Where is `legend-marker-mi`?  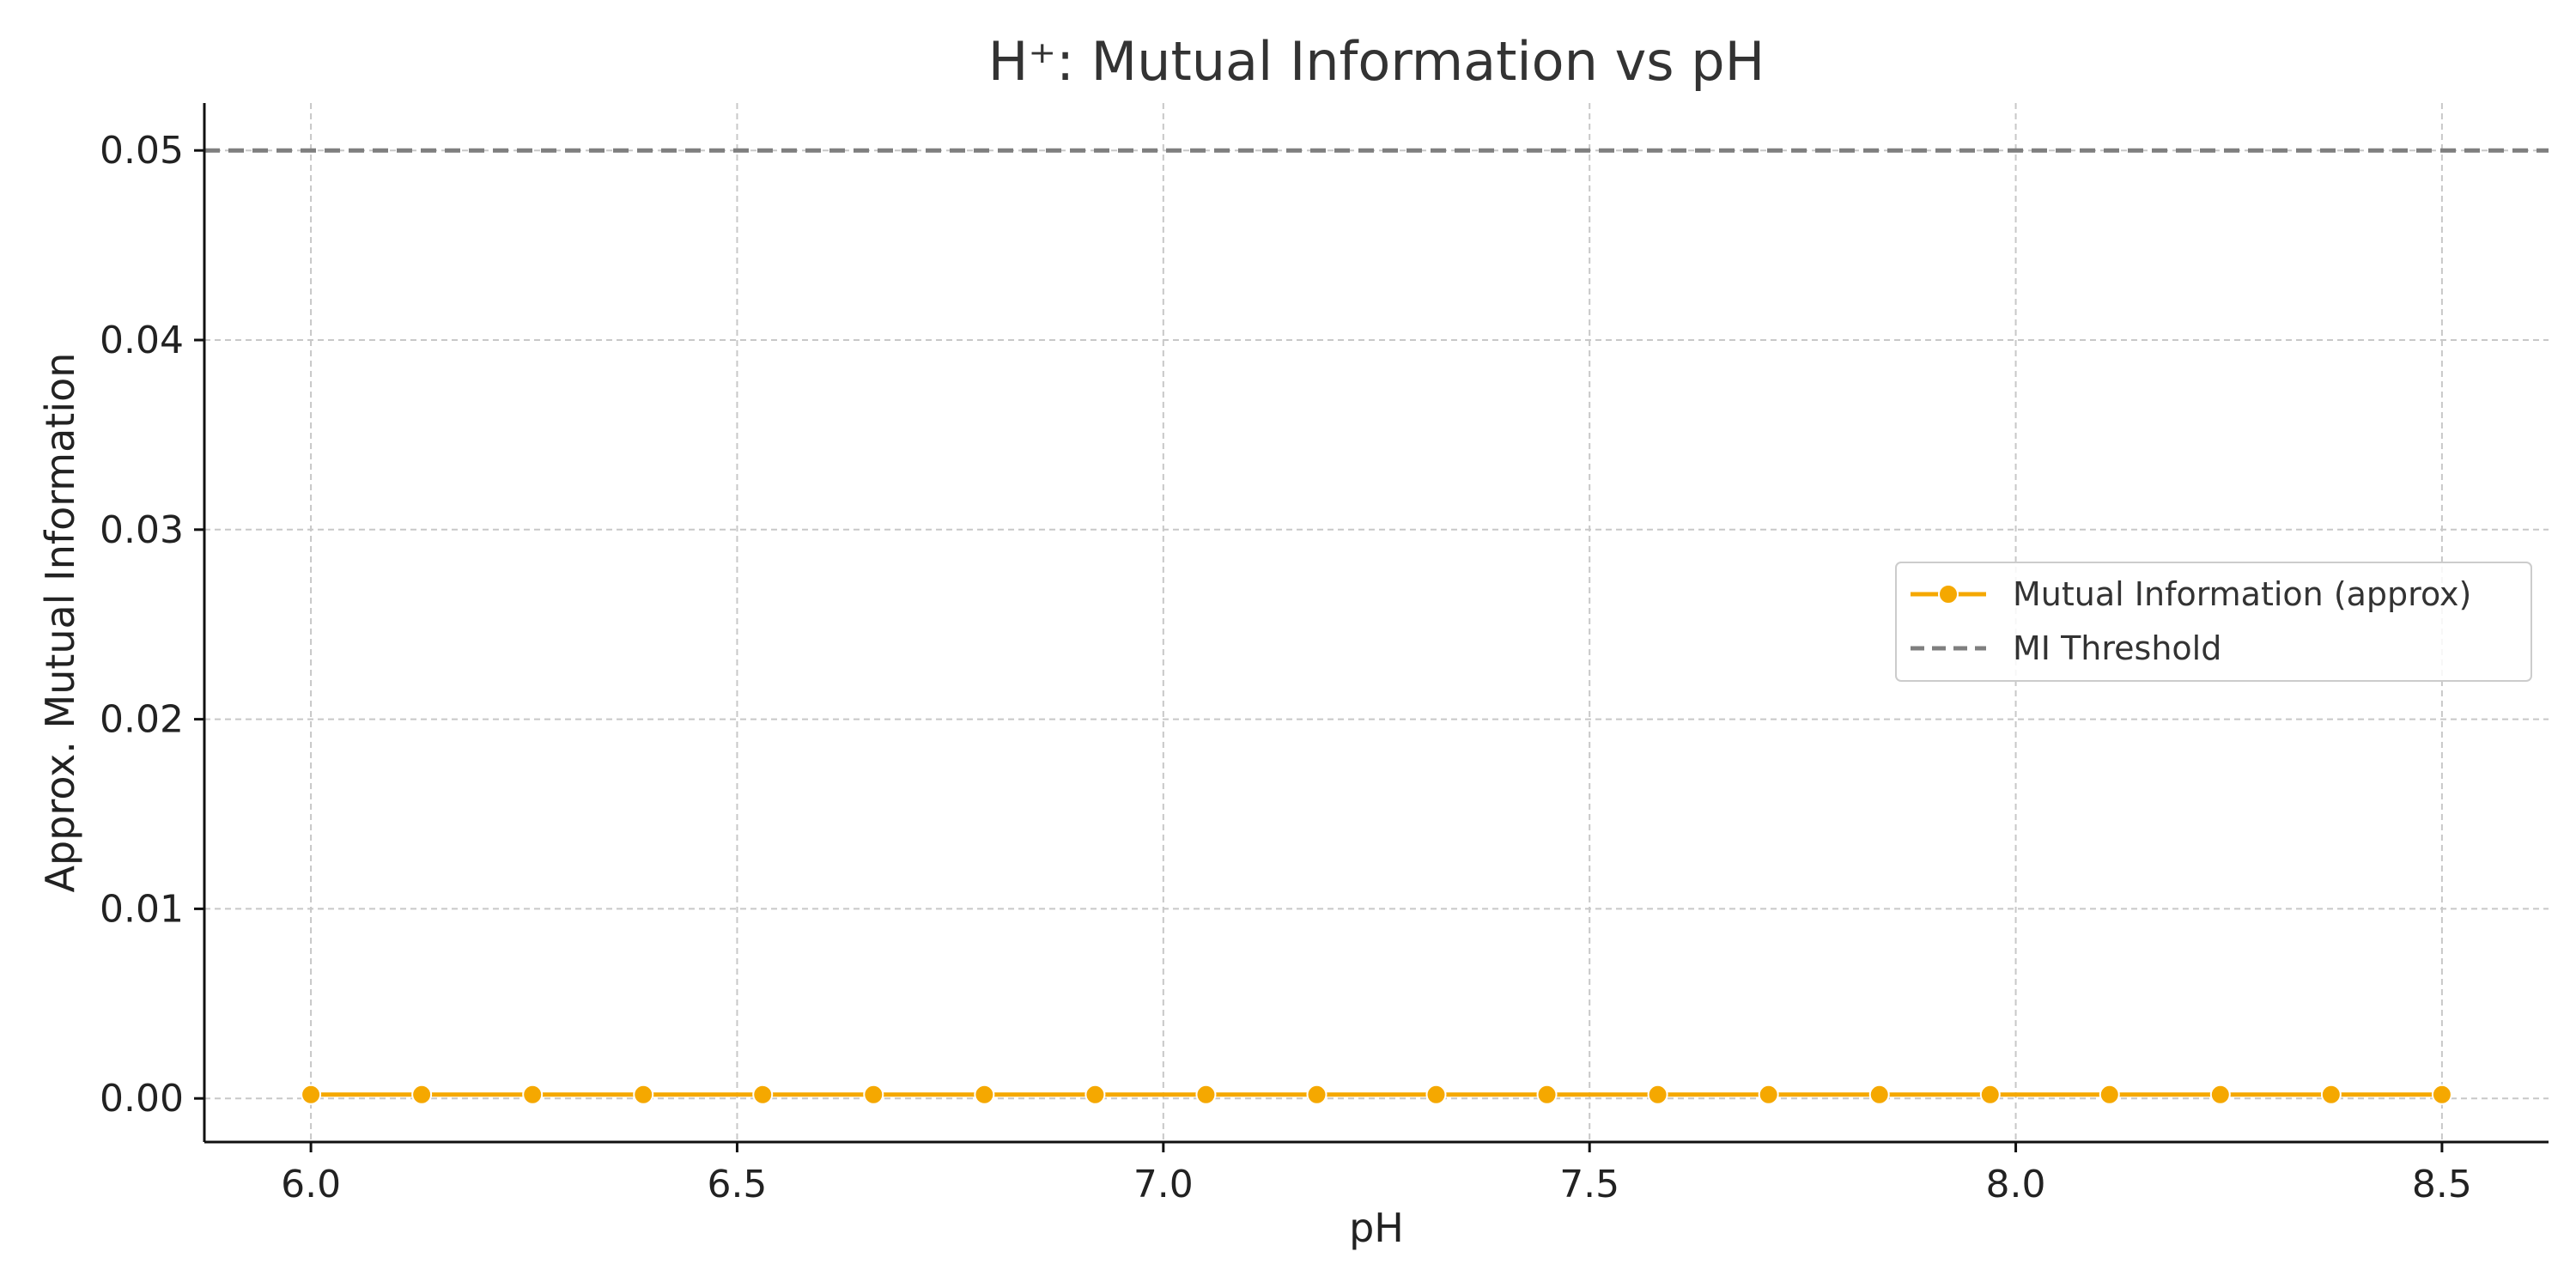
legend-marker-mi is located at coordinates (1948, 594).